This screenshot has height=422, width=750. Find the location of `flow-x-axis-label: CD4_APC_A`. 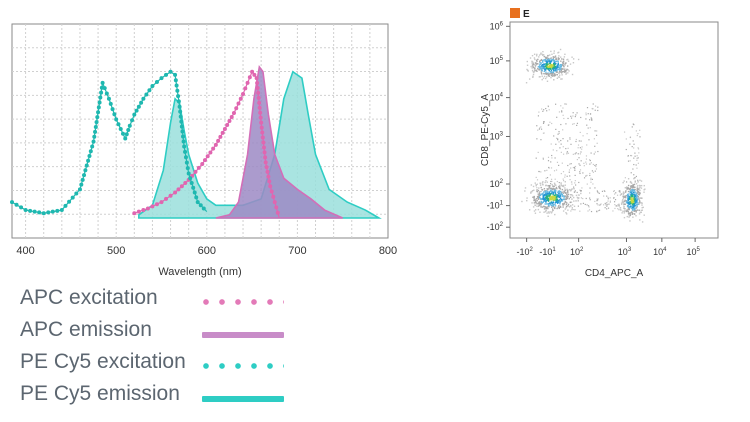

flow-x-axis-label: CD4_APC_A is located at coordinates (614, 273).